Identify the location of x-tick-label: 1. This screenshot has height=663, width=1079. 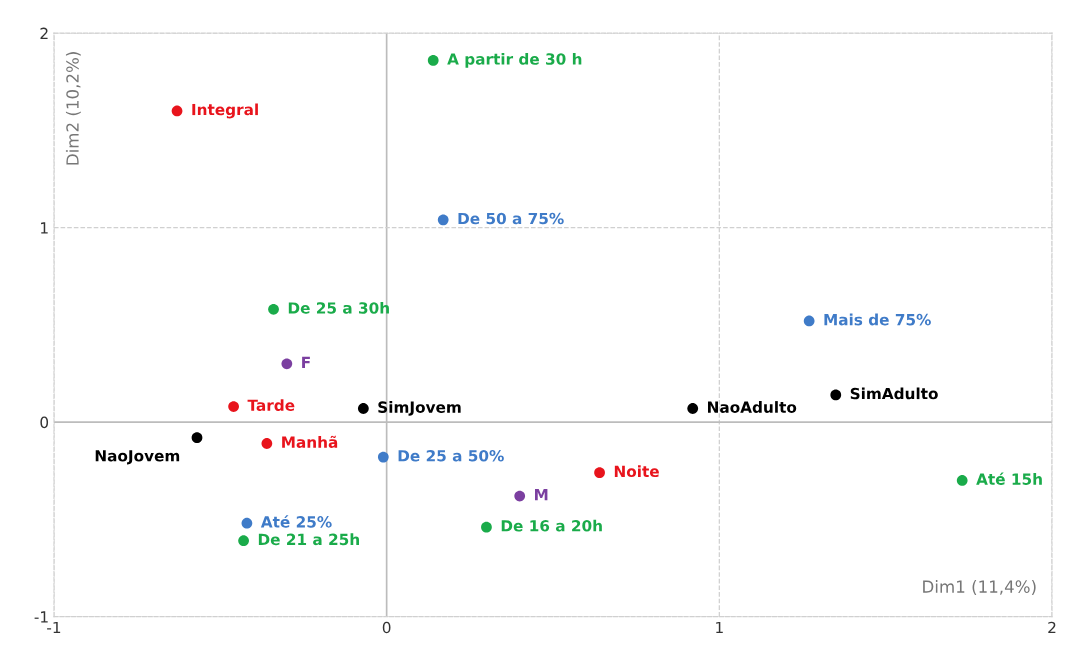
(719, 627).